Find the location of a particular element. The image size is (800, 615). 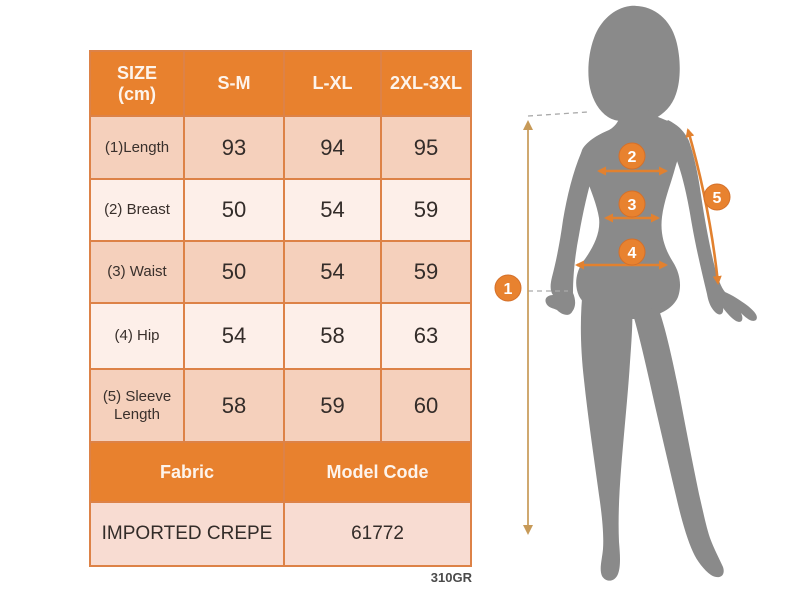

sleeve-2xl-3xl: 60 is located at coordinates (426, 405).